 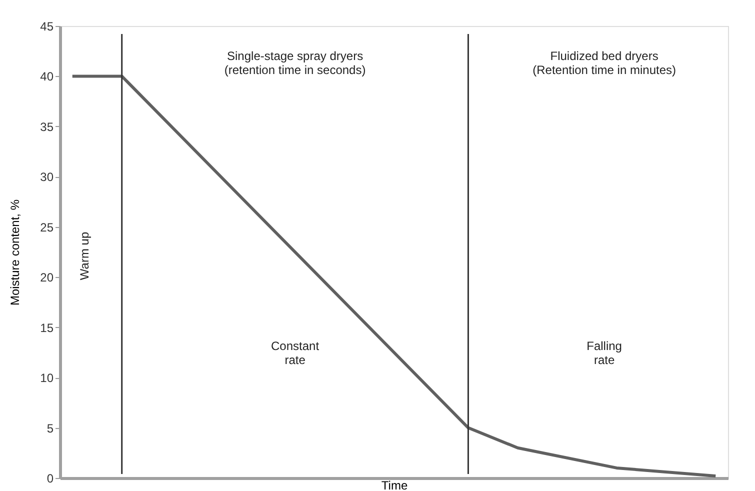 I want to click on x-axis-title: Time, so click(x=394, y=484).